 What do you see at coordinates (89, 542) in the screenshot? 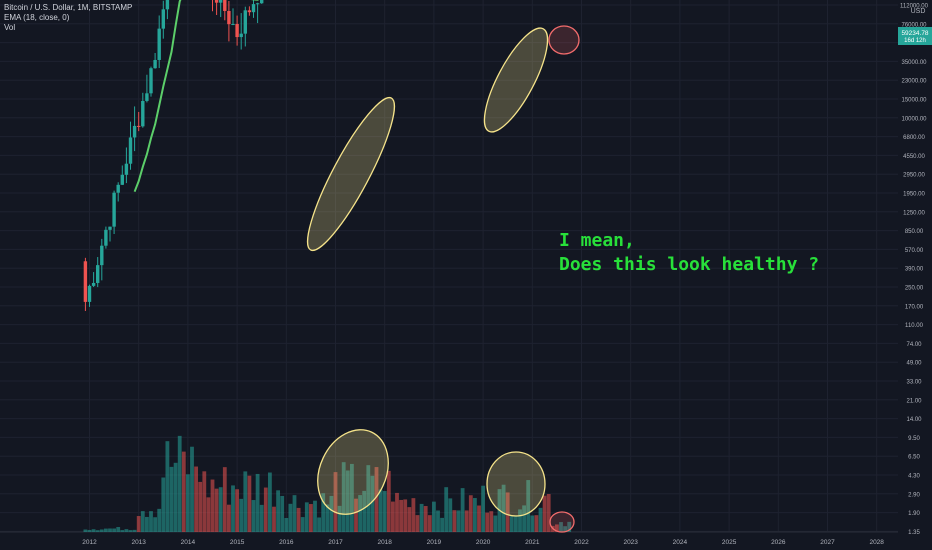
I see `x-tick-label: 2012` at bounding box center [89, 542].